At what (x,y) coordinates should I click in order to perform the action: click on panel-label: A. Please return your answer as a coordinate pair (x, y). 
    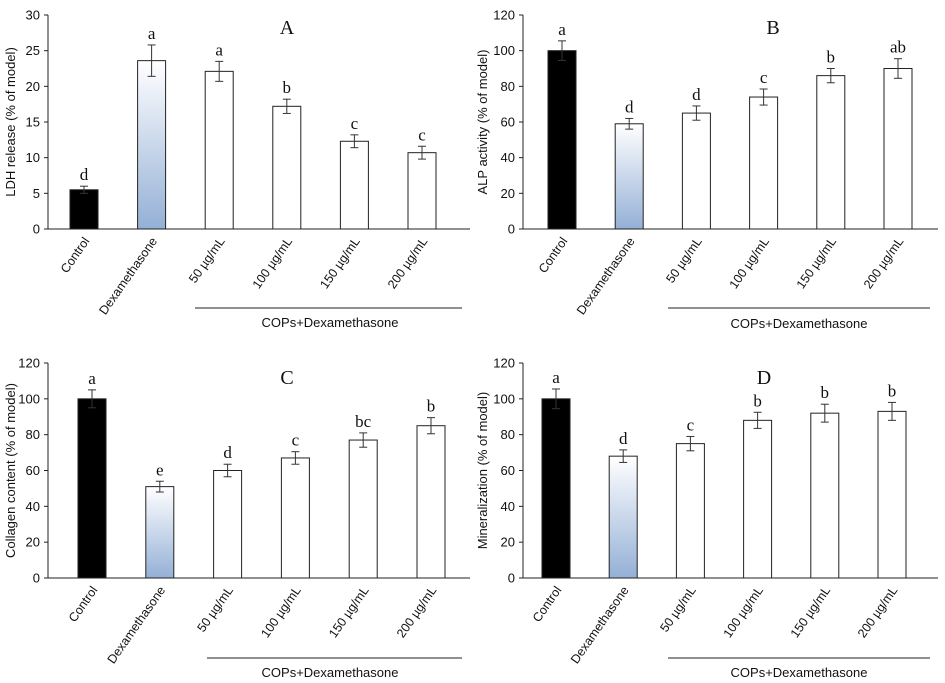
    Looking at the image, I should click on (287, 28).